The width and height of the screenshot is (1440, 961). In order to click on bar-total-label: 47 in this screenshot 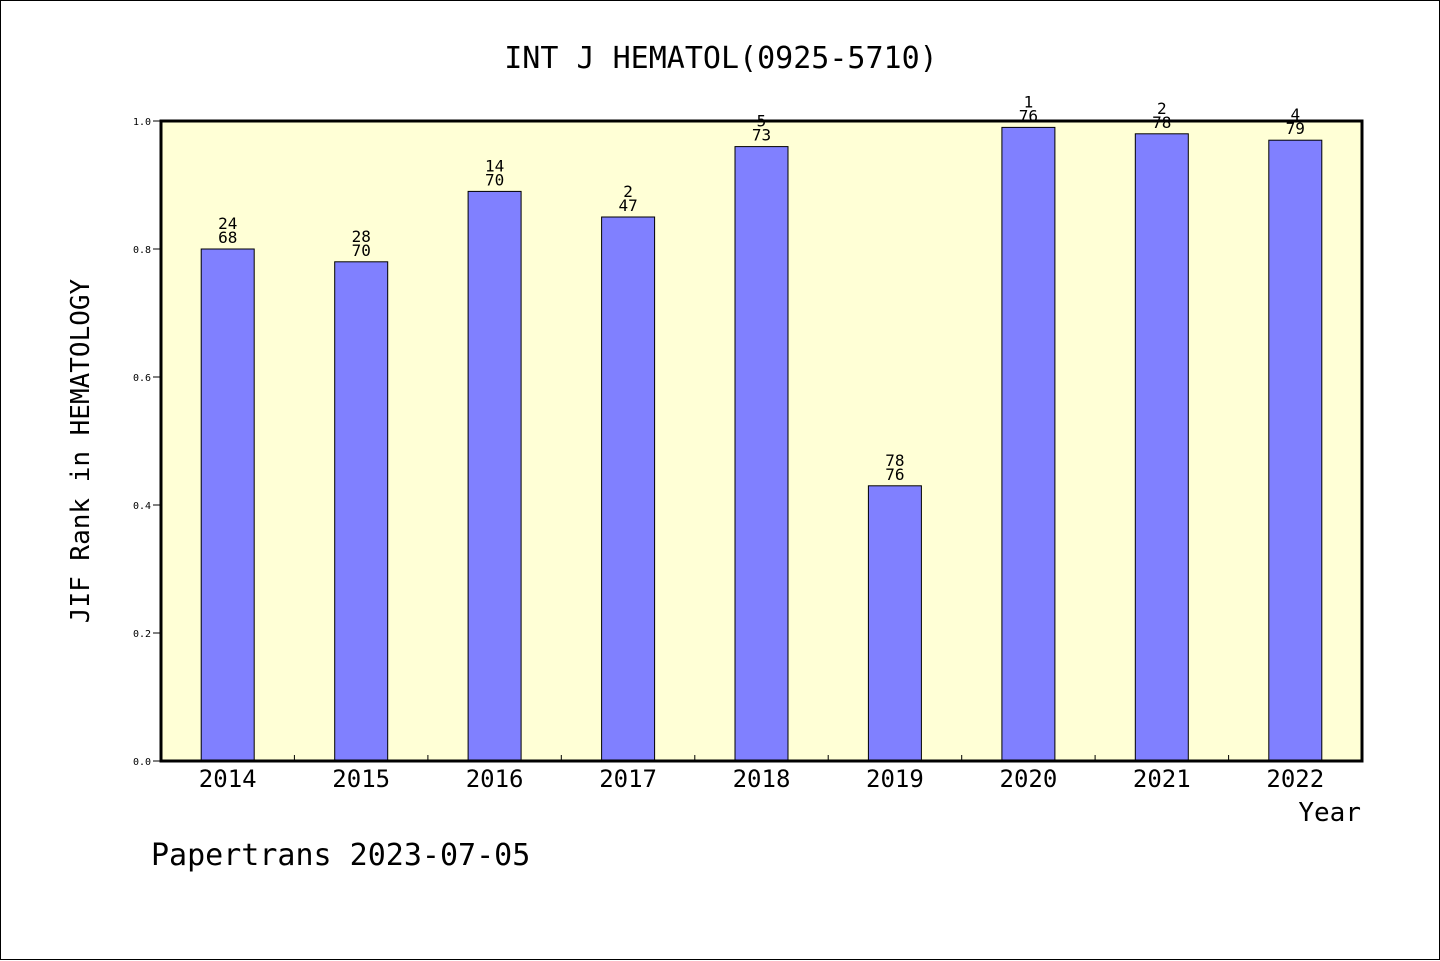, I will do `click(627, 205)`.